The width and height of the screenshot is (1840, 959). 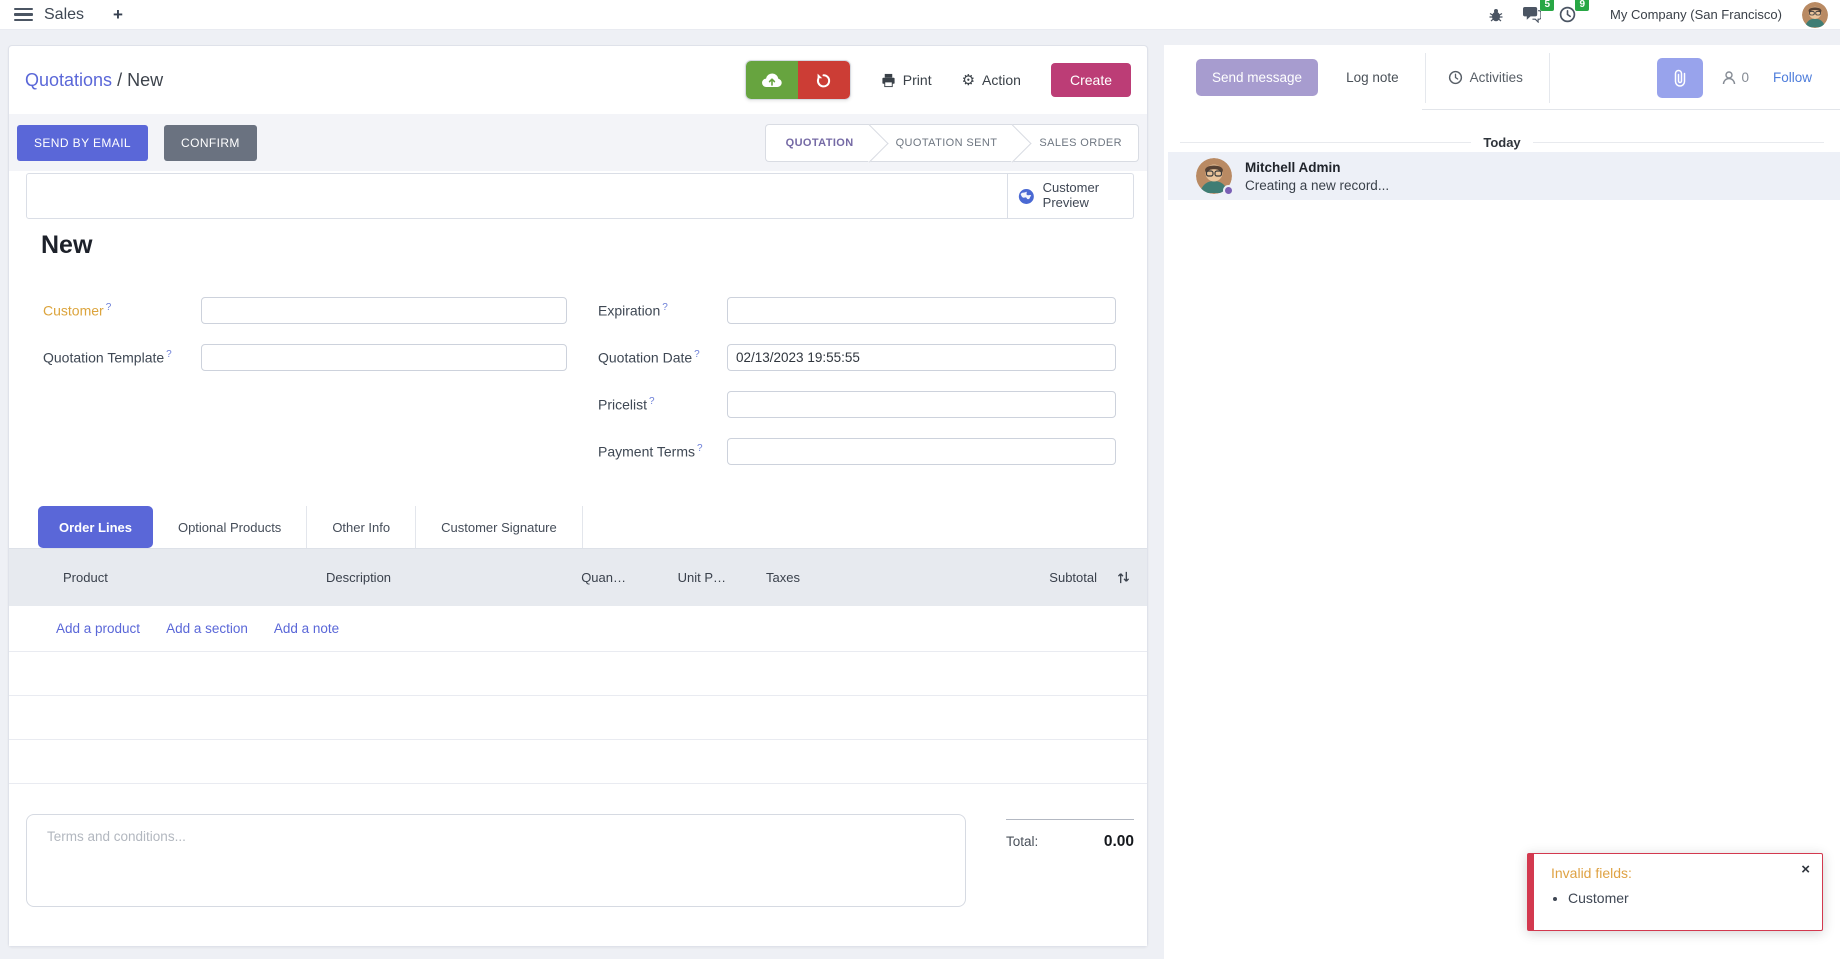 I want to click on pricelist-input, so click(x=921, y=404).